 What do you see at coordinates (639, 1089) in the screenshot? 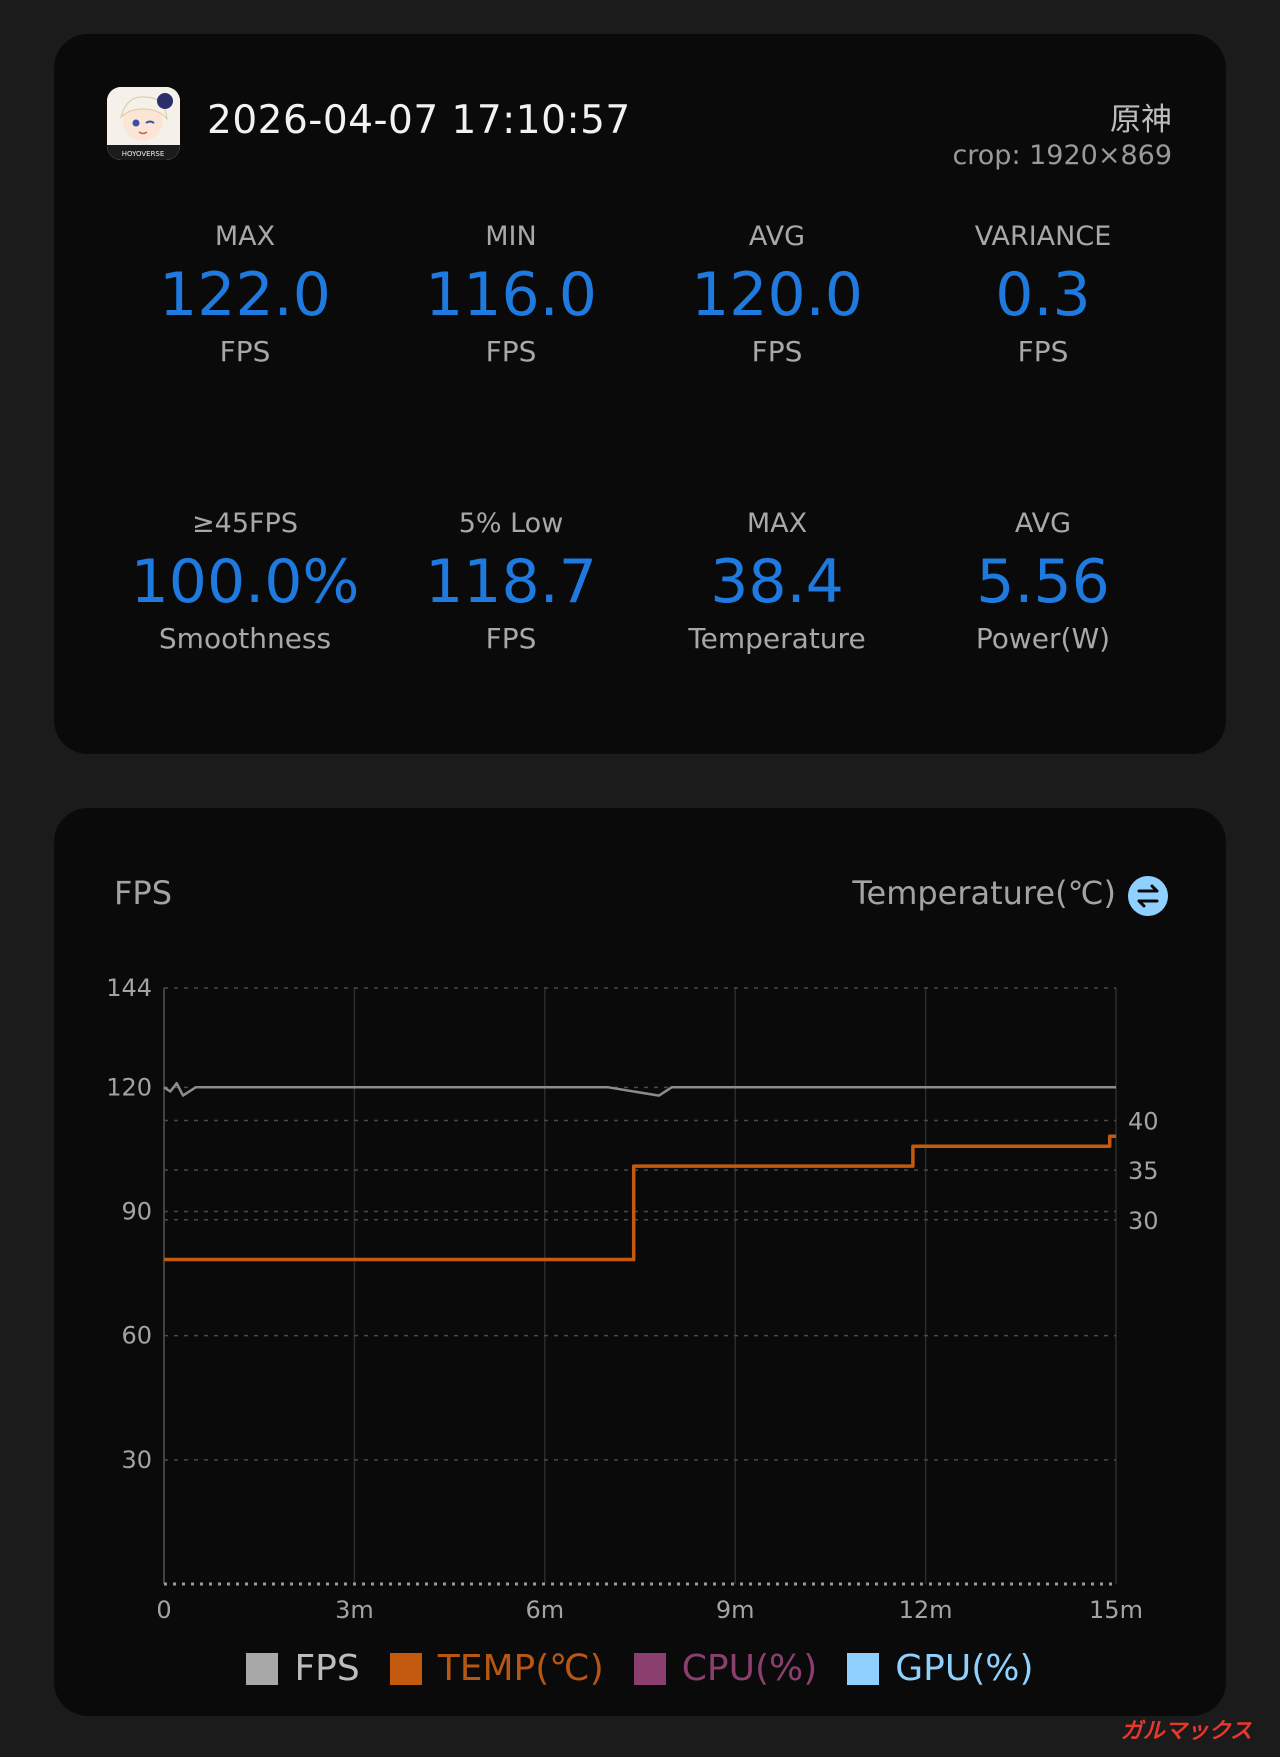
I see `series-line-fps` at bounding box center [639, 1089].